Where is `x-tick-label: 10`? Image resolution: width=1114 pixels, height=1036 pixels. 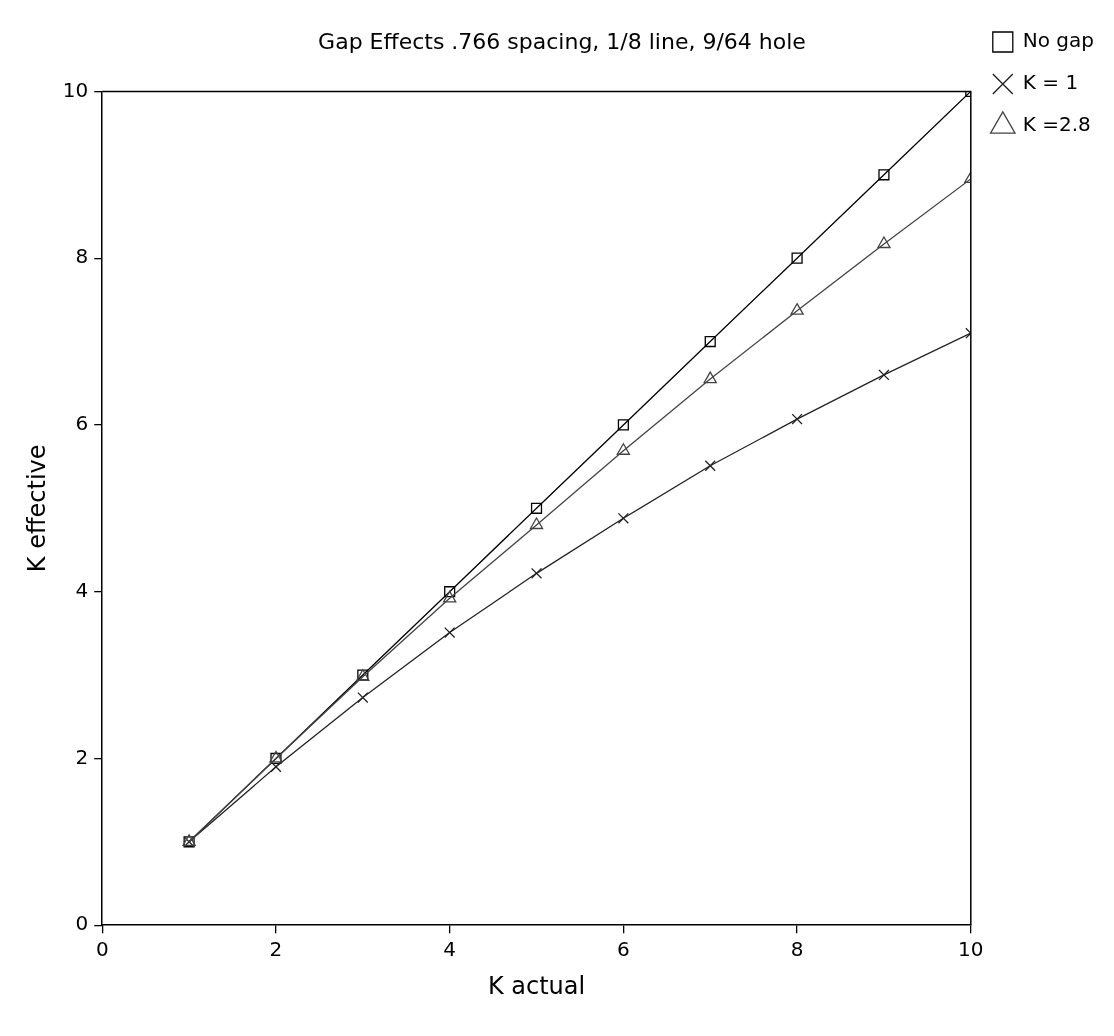
x-tick-label: 10 is located at coordinates (971, 949).